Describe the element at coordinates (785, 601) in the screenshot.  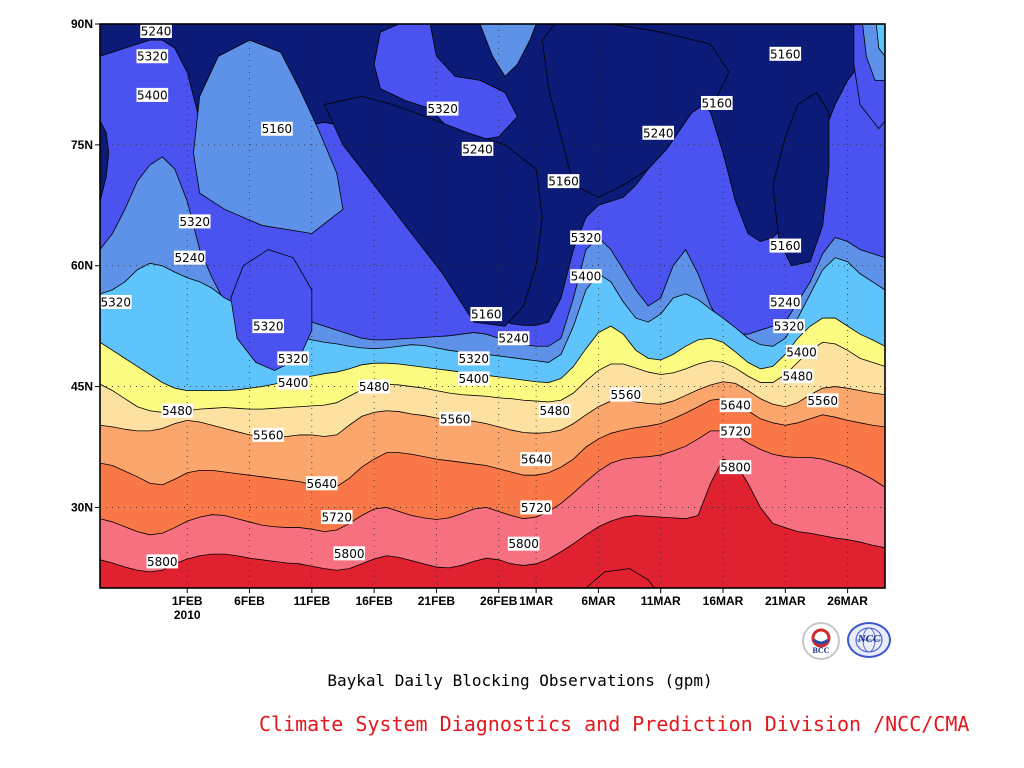
I see `x-tick-label: 21MAR` at that location.